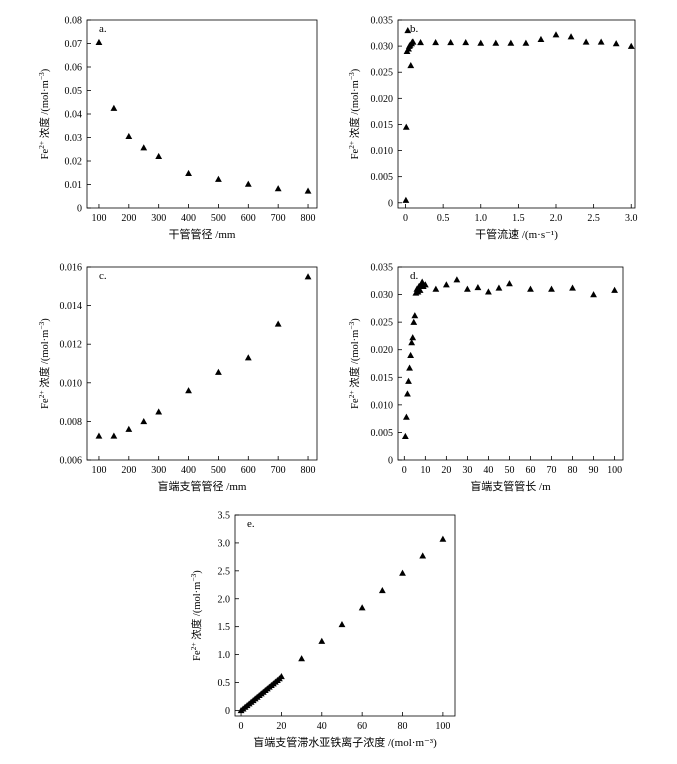 This screenshot has height=764, width=677. Describe the element at coordinates (382, 295) in the screenshot. I see `y-tick-label-d: 0.030` at that location.